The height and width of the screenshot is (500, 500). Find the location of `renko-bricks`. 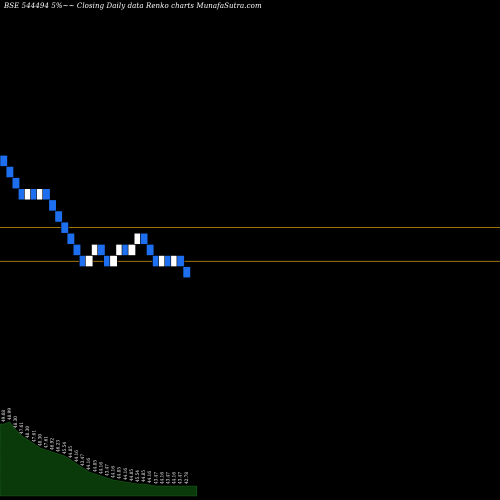

renko-bricks is located at coordinates (95, 217).